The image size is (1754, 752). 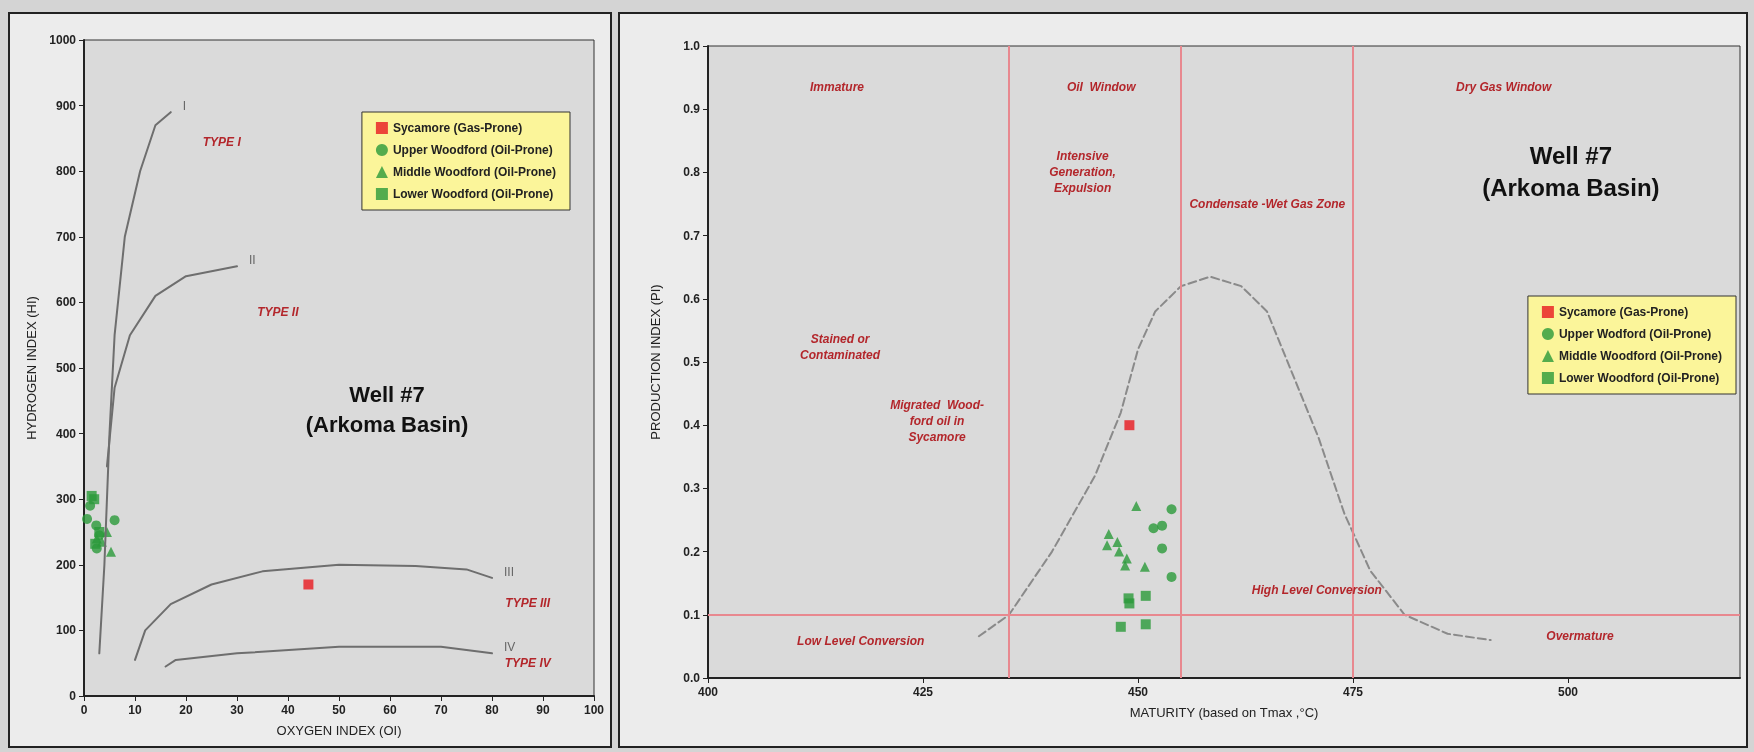 I want to click on y-tick-label: 0.9, so click(x=692, y=109).